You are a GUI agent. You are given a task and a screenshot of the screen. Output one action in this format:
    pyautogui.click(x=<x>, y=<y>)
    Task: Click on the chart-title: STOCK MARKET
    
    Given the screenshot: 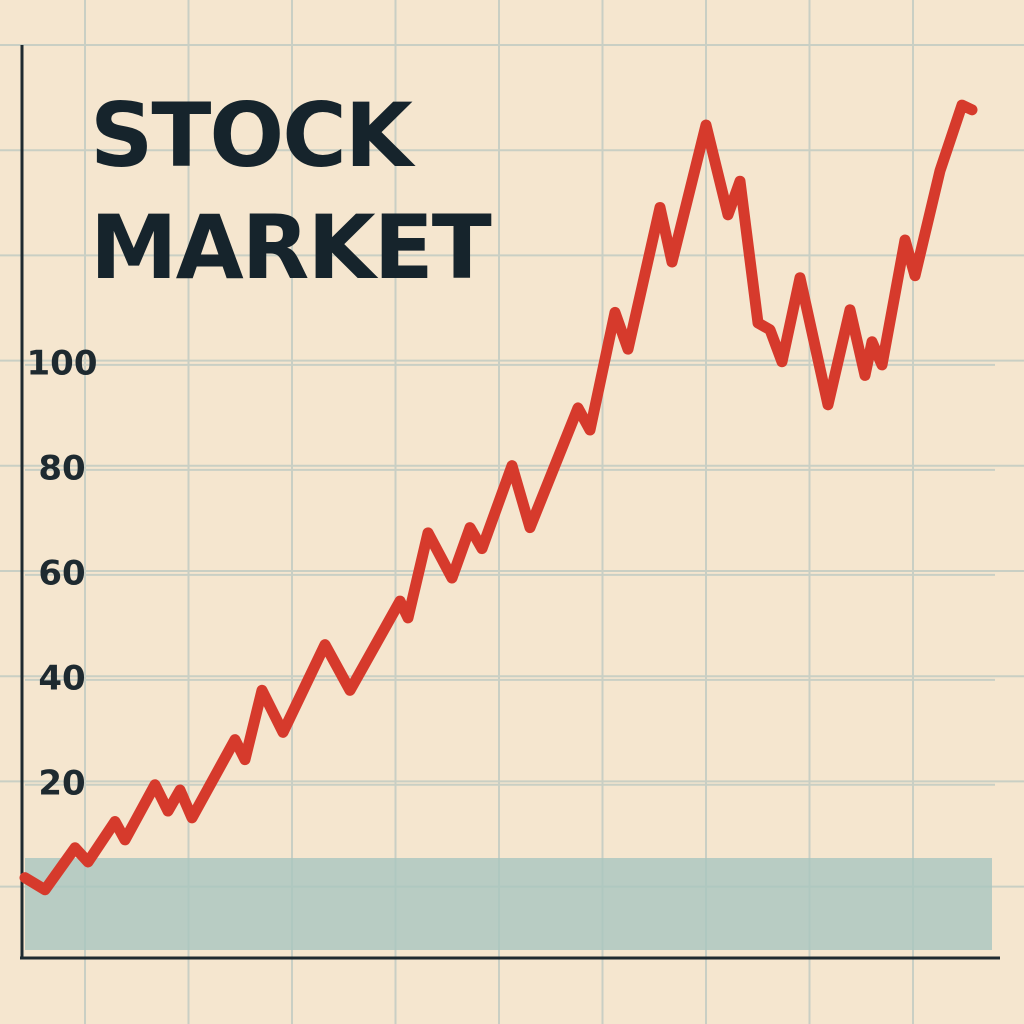 What is the action you would take?
    pyautogui.click(x=291, y=191)
    